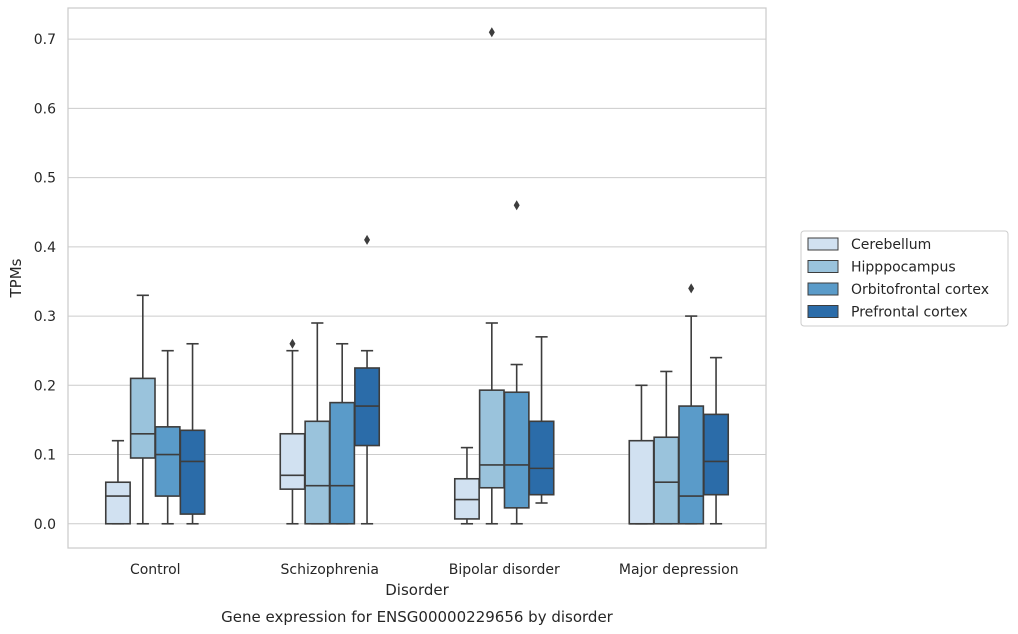 Image resolution: width=1018 pixels, height=634 pixels. I want to click on legend-frame, so click(904, 278).